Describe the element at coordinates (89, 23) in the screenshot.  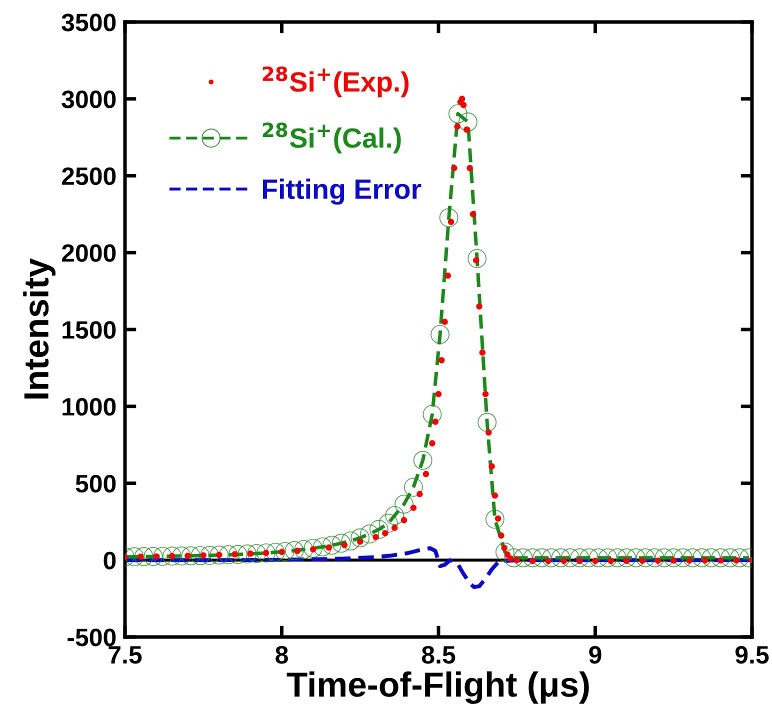
I see `y-tick-label: 3500` at that location.